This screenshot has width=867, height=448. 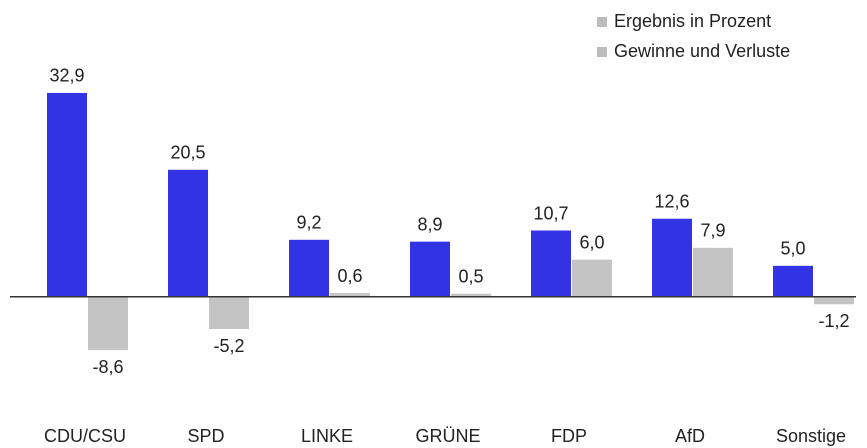 What do you see at coordinates (671, 201) in the screenshot?
I see `data-label: 12,6` at bounding box center [671, 201].